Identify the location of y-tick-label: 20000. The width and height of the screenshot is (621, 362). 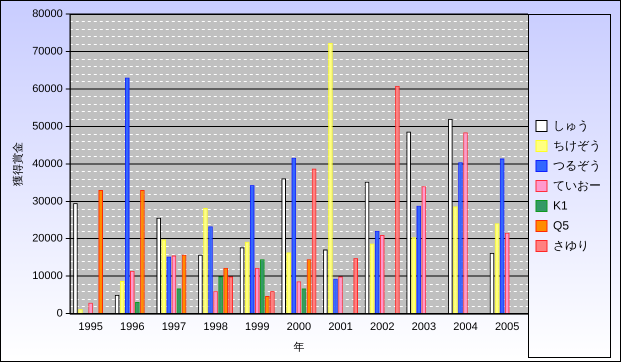
(47, 238).